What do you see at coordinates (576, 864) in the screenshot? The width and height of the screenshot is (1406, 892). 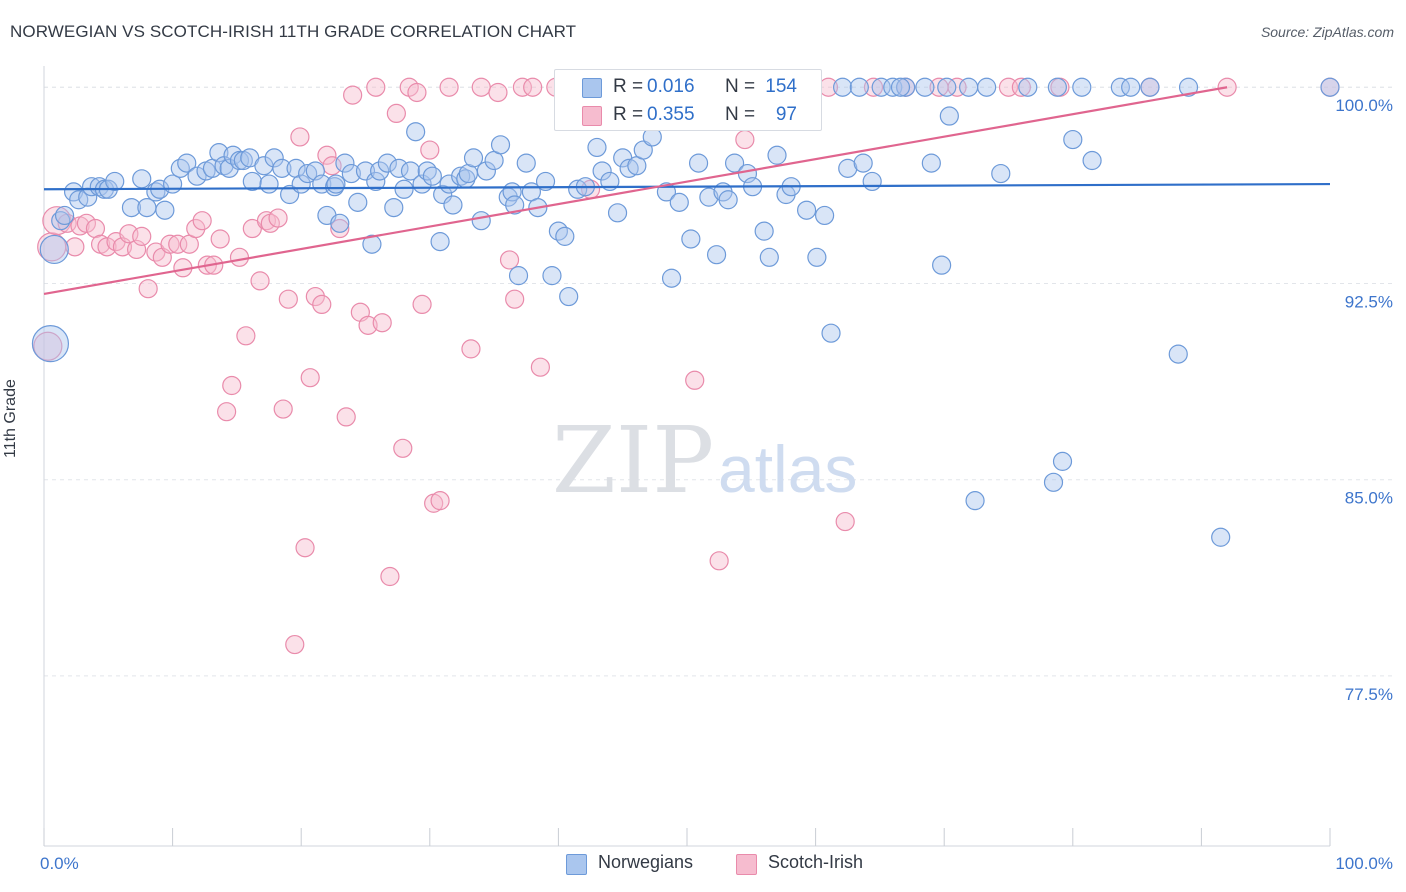 I see `norwegians-legend-swatch` at bounding box center [576, 864].